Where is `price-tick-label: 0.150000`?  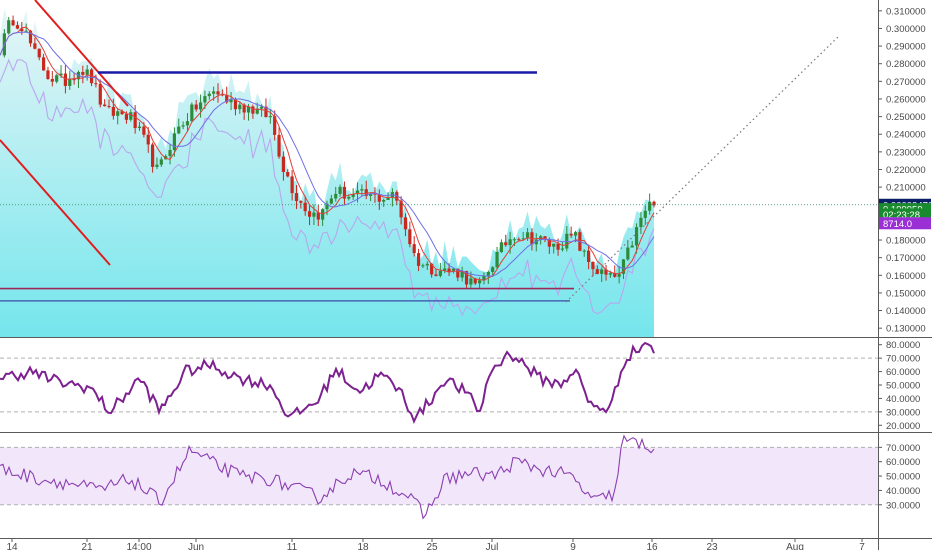 price-tick-label: 0.150000 is located at coordinates (906, 293).